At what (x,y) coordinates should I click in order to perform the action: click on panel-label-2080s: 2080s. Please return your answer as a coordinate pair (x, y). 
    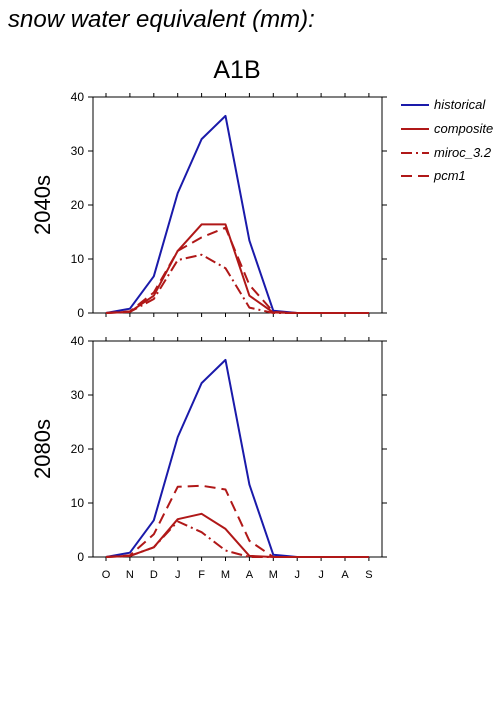
    Looking at the image, I should click on (42, 449).